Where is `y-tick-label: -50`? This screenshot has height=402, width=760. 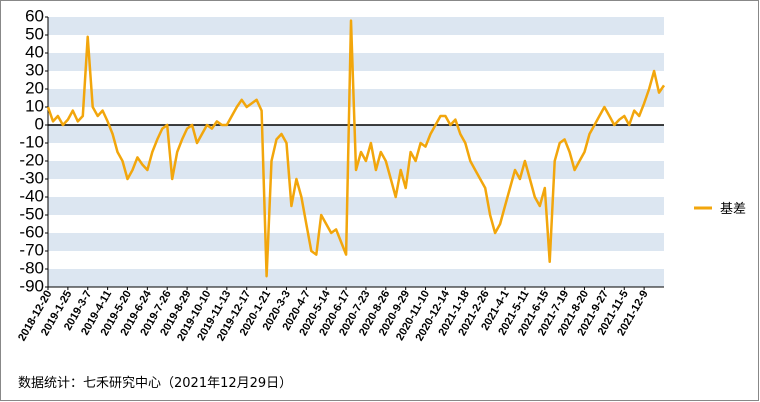 y-tick-label: -50 is located at coordinates (31, 213).